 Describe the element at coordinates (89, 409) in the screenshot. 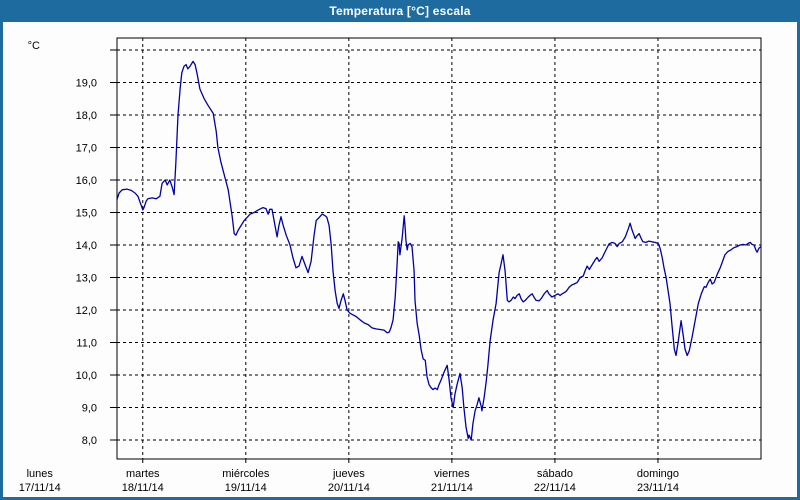

I see `y-axis-label: 9,0` at that location.